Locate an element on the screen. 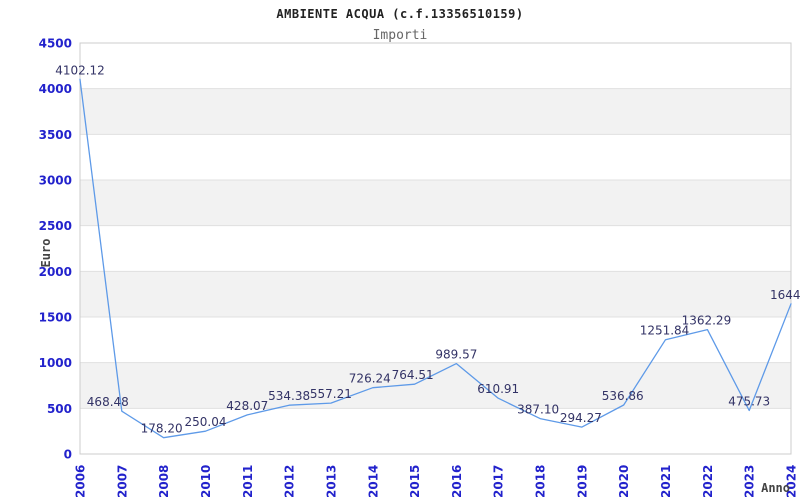 The image size is (800, 500). y-tick-label: 1500 is located at coordinates (55, 318).